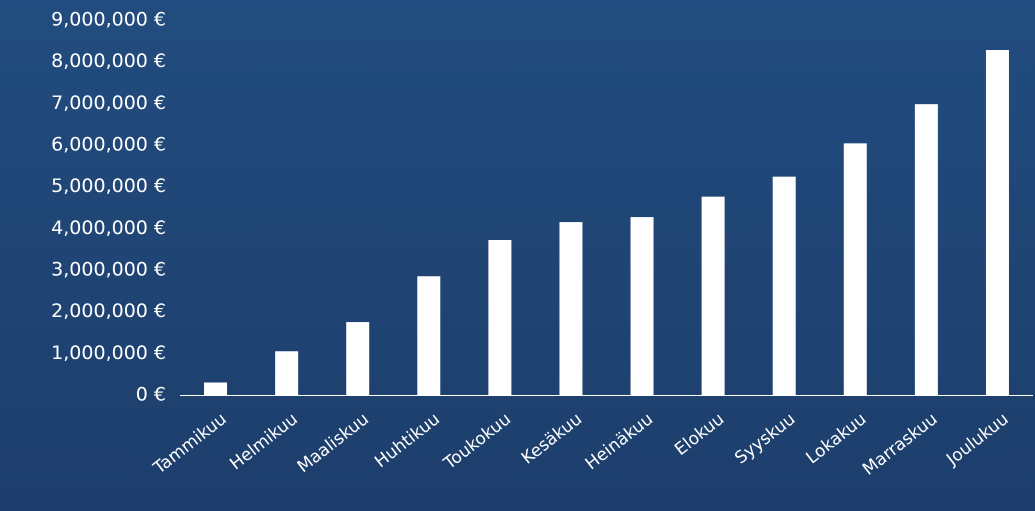 This screenshot has width=1035, height=511. I want to click on y-tick-label: 6,000,000 €, so click(108, 145).